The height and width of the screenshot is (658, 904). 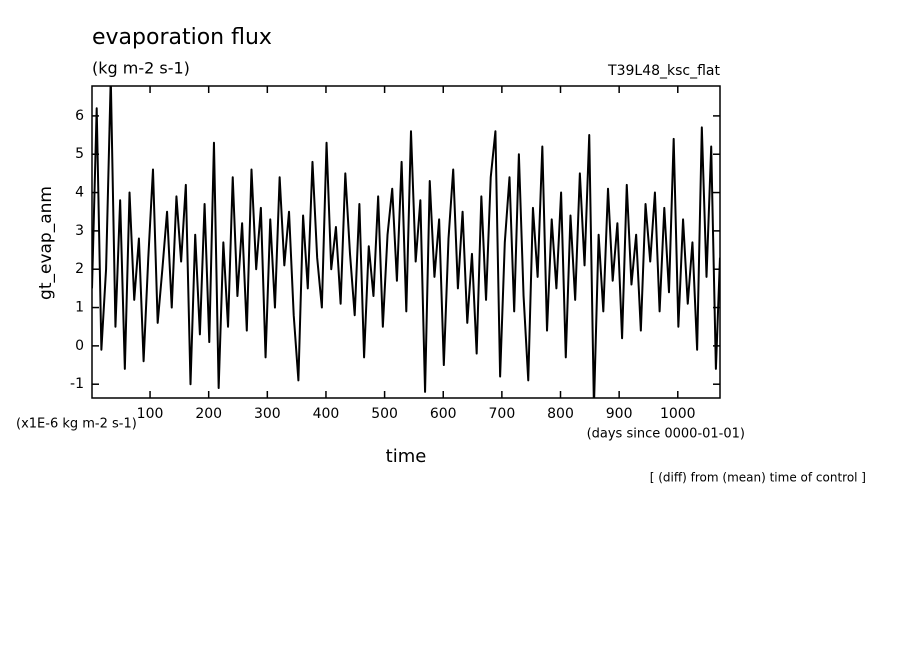 I want to click on x-tick-label: 700, so click(x=502, y=414).